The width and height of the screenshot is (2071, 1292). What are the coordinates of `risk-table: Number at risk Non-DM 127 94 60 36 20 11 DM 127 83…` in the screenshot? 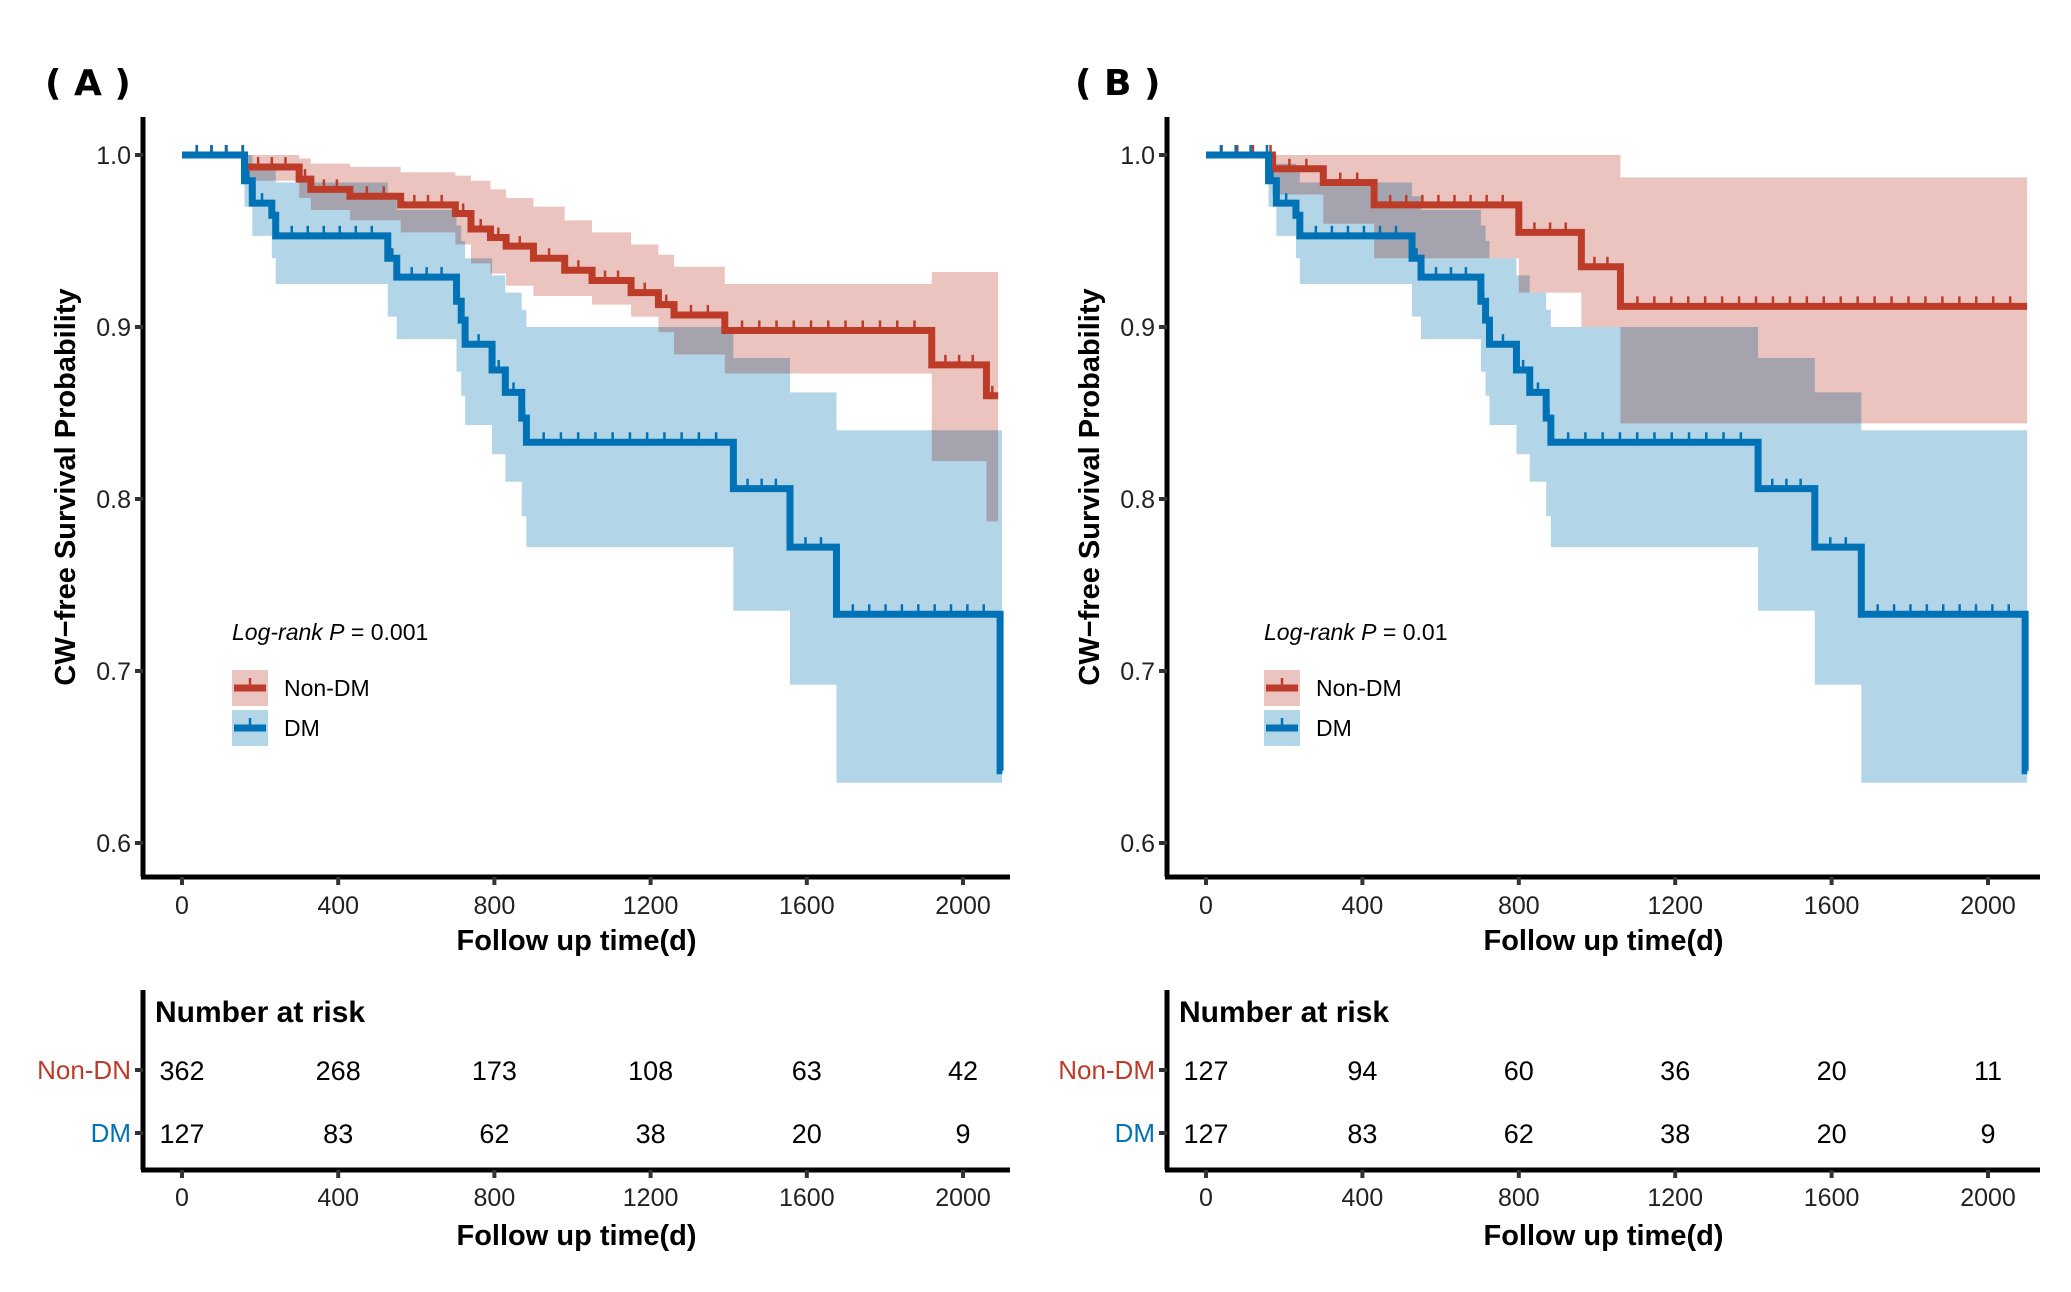 It's located at (1549, 1121).